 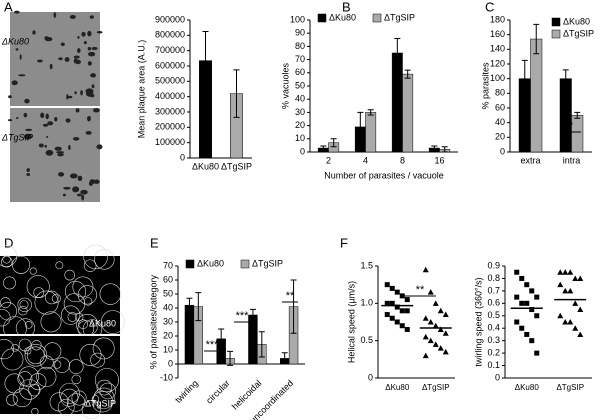 I want to click on y-tick-label: 0.4, so click(x=493, y=328).